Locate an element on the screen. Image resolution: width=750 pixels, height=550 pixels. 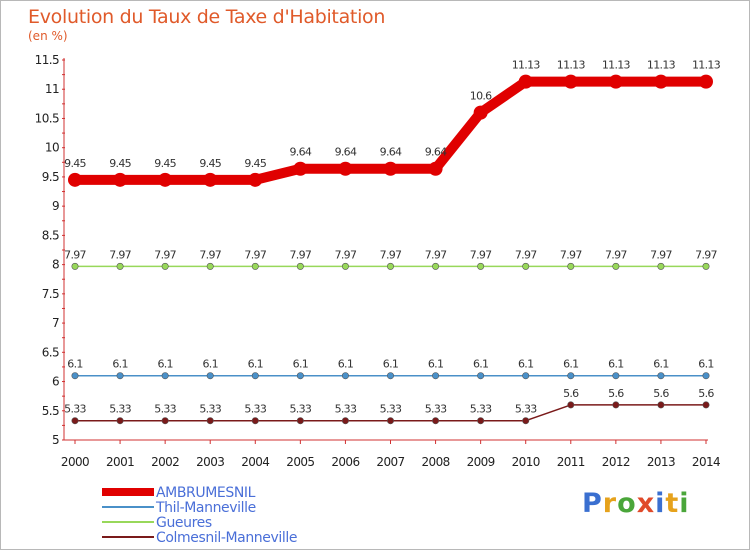
x-tick-label: 2009 is located at coordinates (481, 462).